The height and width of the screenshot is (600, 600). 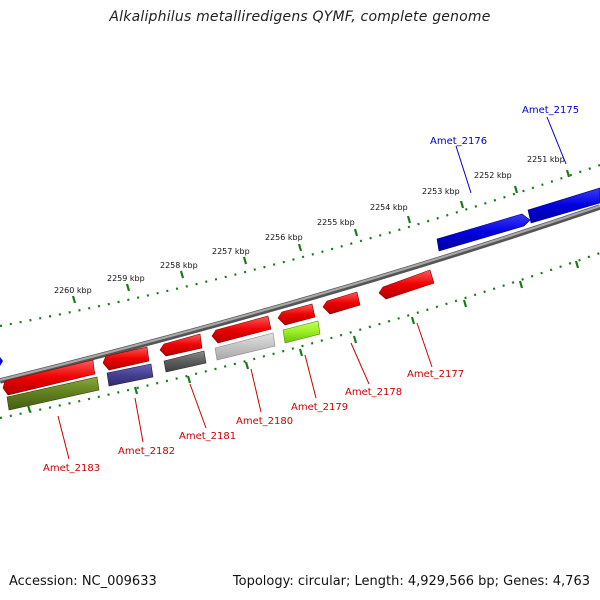 I want to click on scale-label: 2258 kbp, so click(x=179, y=265).